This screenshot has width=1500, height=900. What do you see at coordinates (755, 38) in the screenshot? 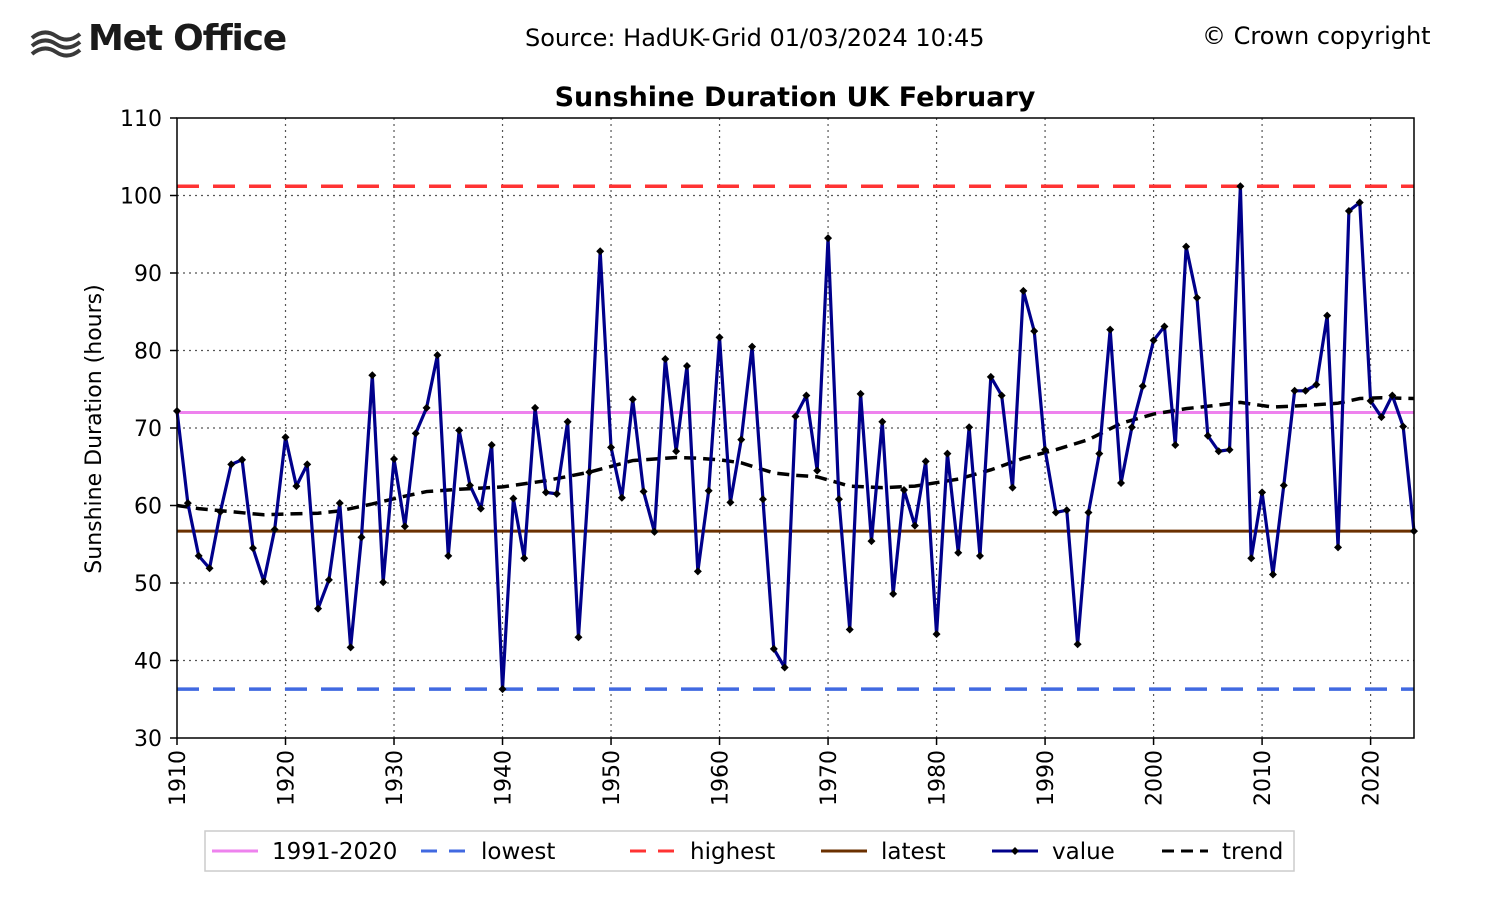
I see `source-text: Source: HadUK-Grid 01/03/2024 10:45` at bounding box center [755, 38].